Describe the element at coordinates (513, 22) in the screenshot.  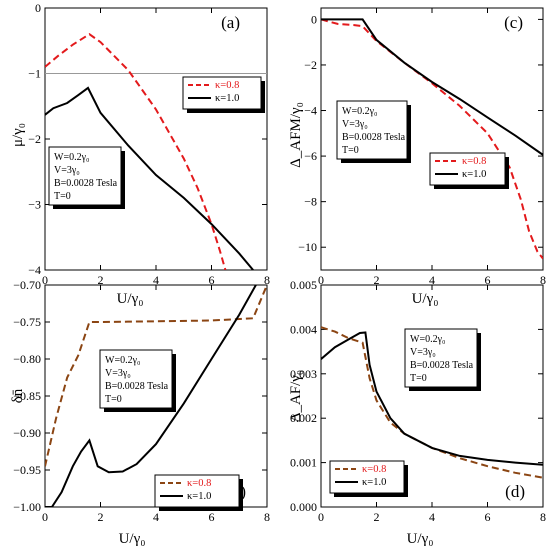
I see `panel-label: (c)` at that location.